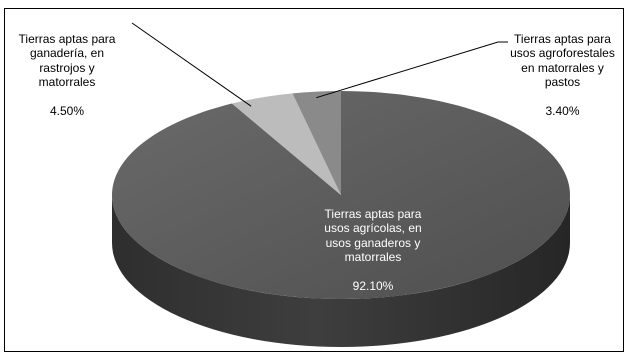  What do you see at coordinates (286, 144) in the screenshot?
I see `pie-slice-ganaderia` at bounding box center [286, 144].